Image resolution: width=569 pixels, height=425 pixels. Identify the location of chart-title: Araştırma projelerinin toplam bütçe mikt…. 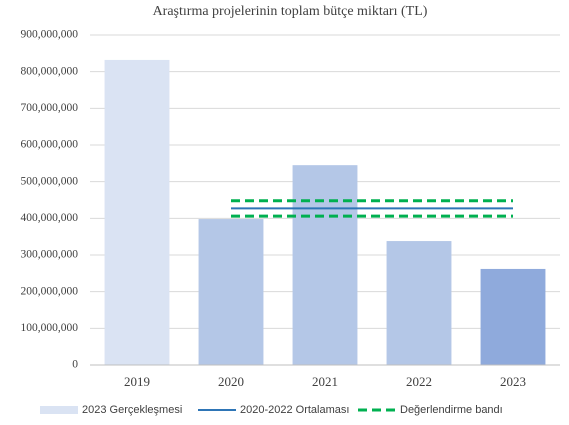
(290, 11).